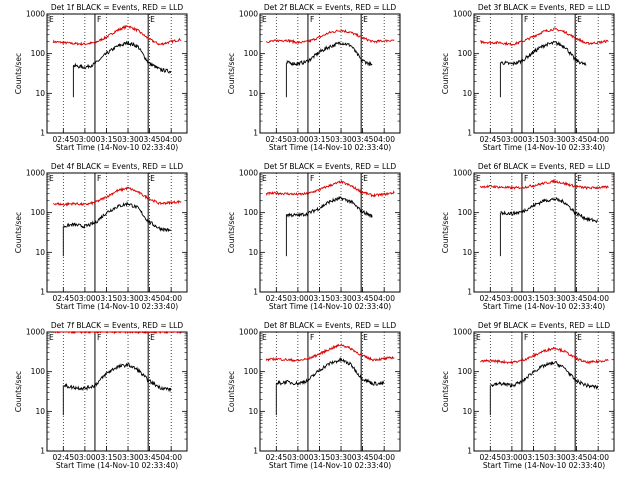  What do you see at coordinates (544, 7) in the screenshot?
I see `panel-title: Det 3f BLACK = Events, RED = LLD` at bounding box center [544, 7].